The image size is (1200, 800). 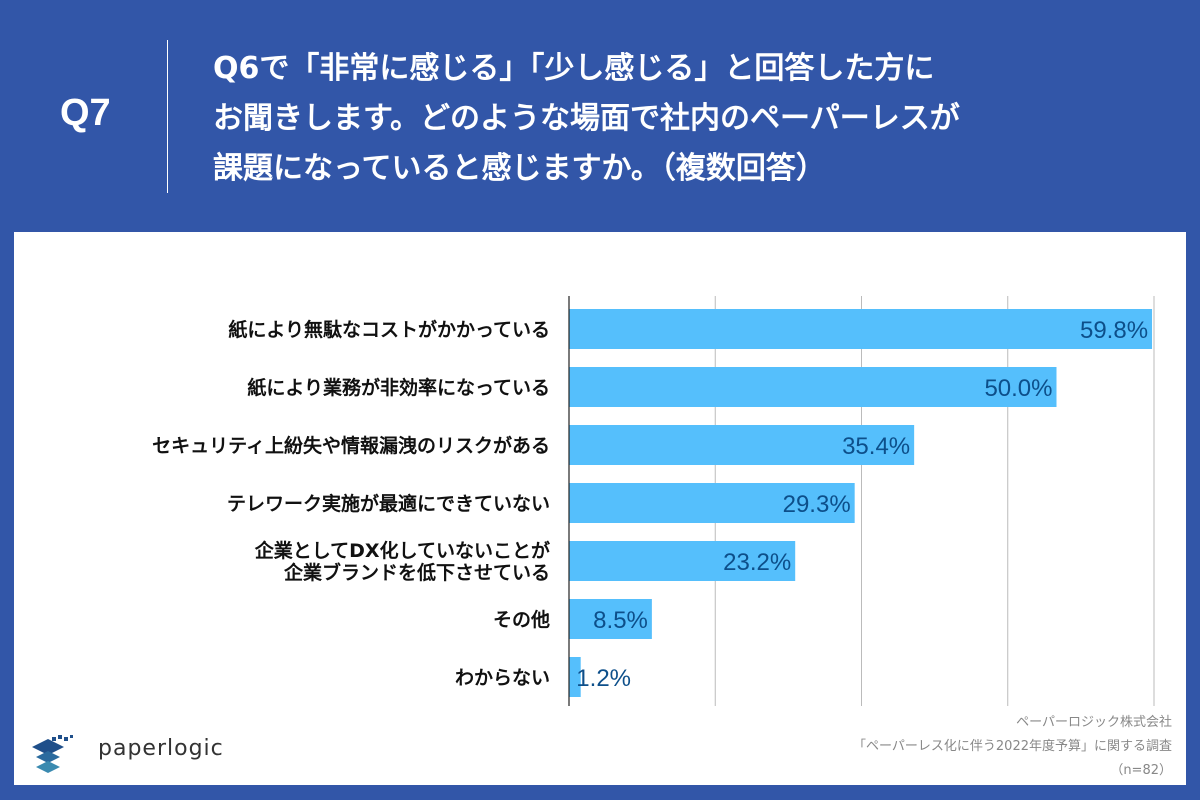 I want to click on logo-text: paperlogic, so click(x=161, y=748).